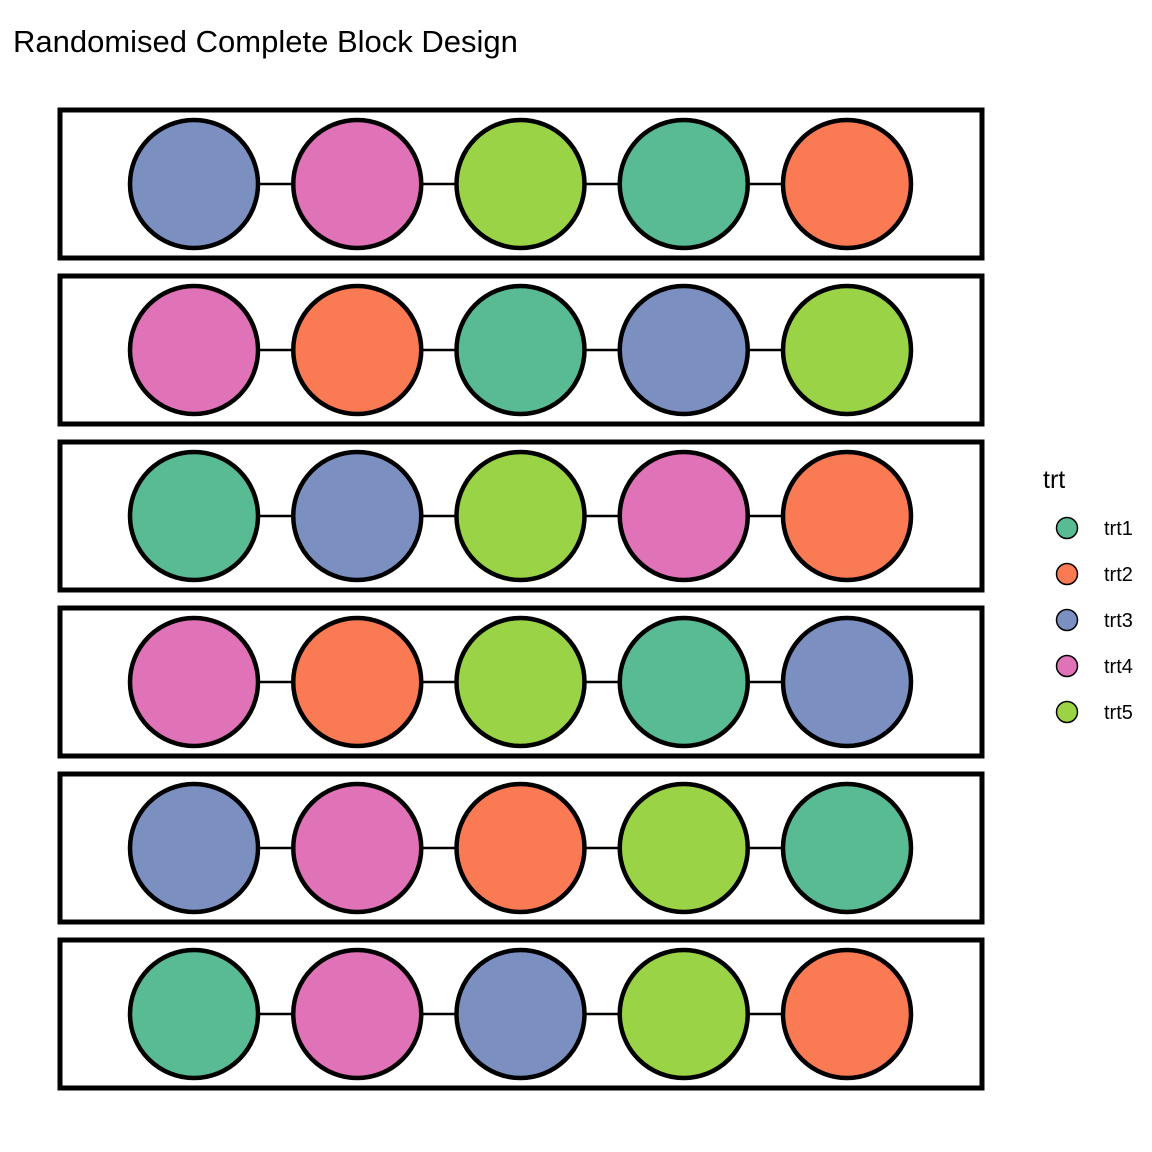  Describe the element at coordinates (1118, 713) in the screenshot. I see `legend-label: trt5` at that location.